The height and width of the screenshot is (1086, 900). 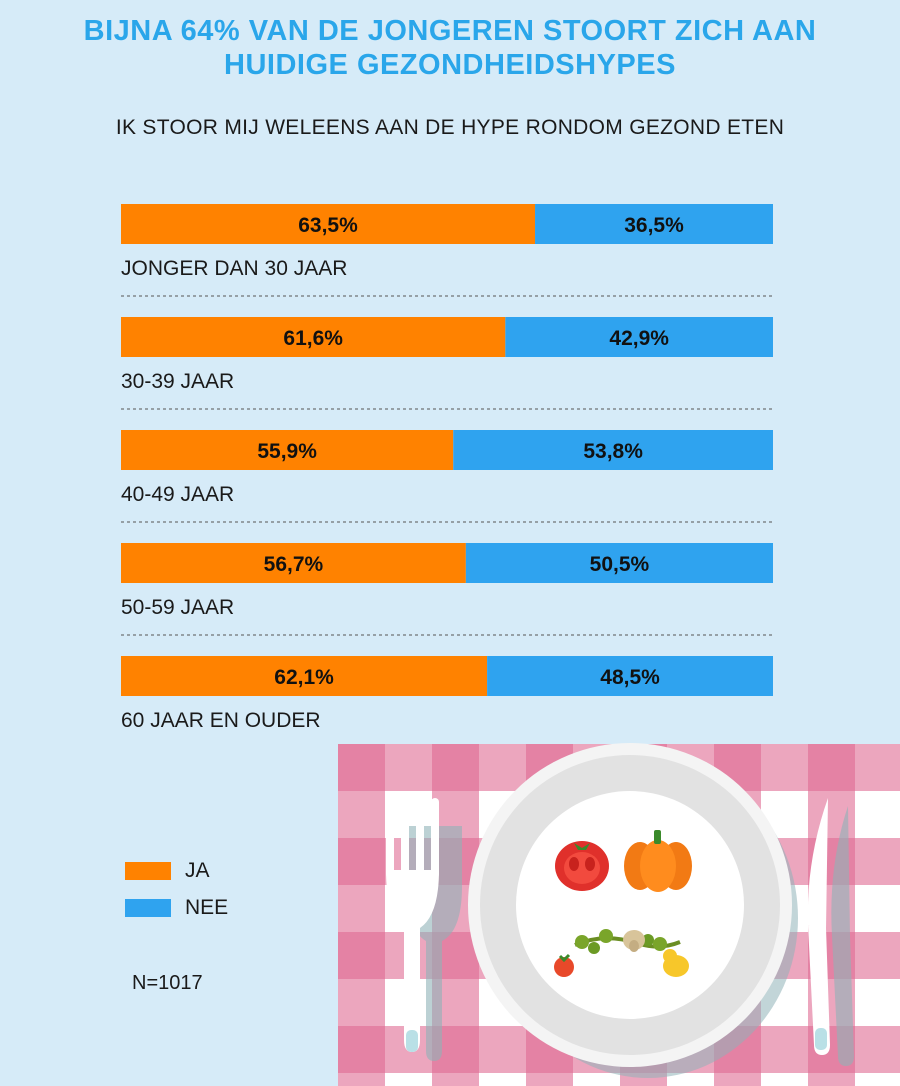 I want to click on legend-ja: JA, so click(x=167, y=870).